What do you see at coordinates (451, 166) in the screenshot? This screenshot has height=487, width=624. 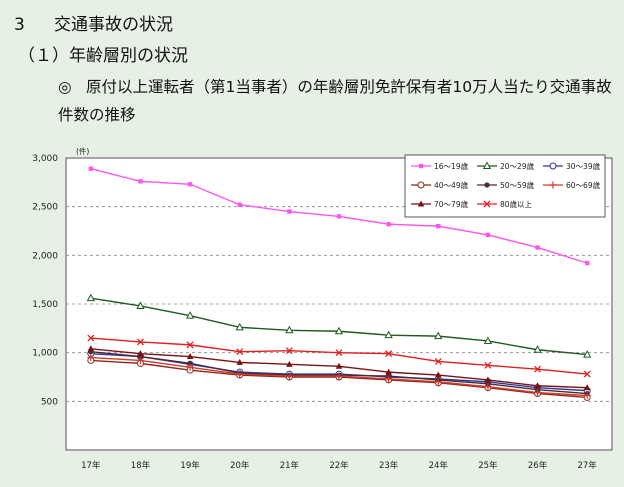 I see `legend-label: 16～19歳` at bounding box center [451, 166].